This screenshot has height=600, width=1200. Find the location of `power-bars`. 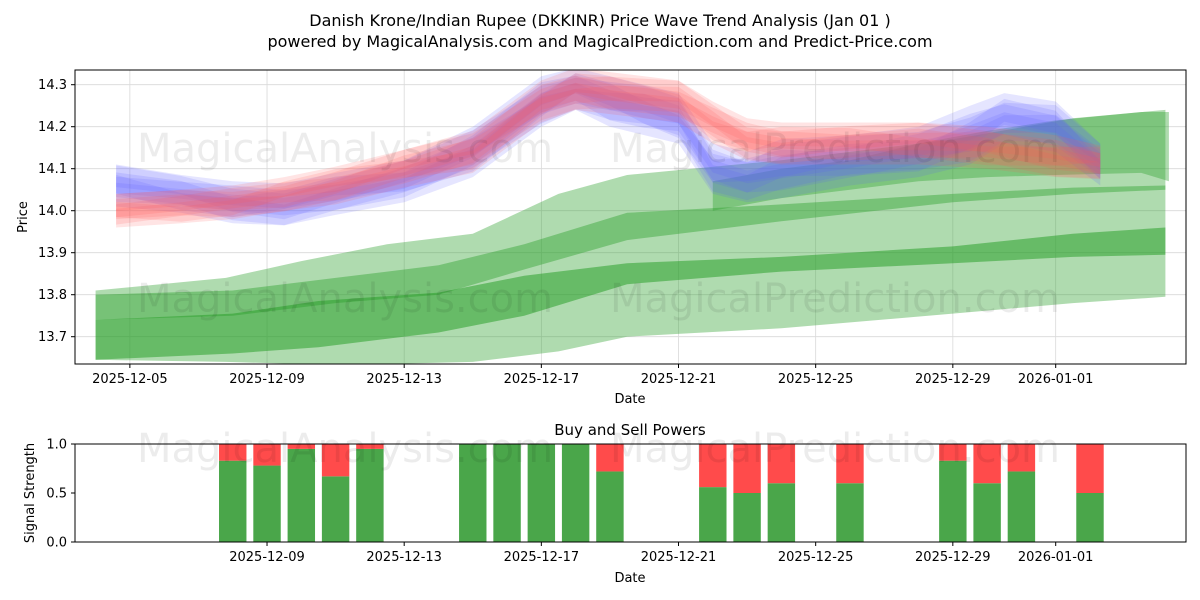

power-bars is located at coordinates (661, 493).